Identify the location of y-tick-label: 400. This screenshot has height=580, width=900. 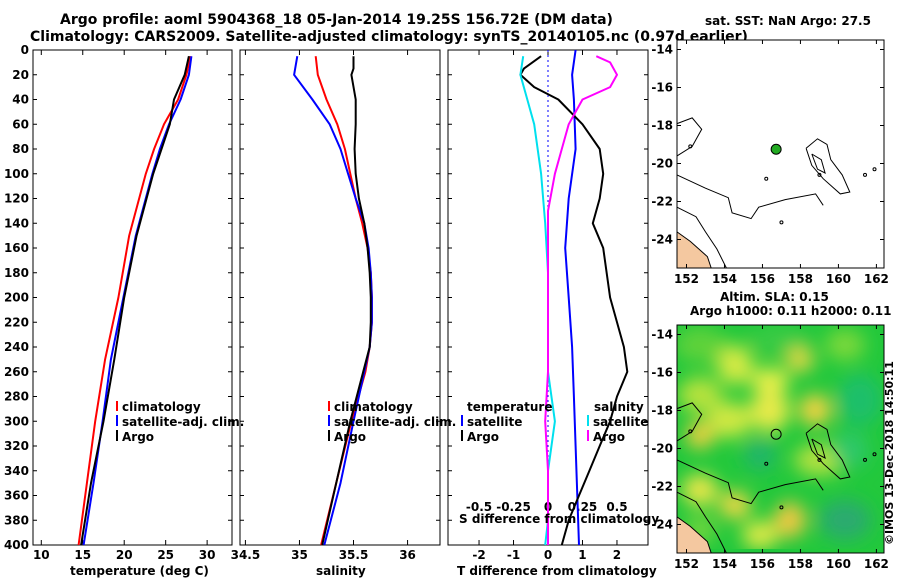
(16, 545).